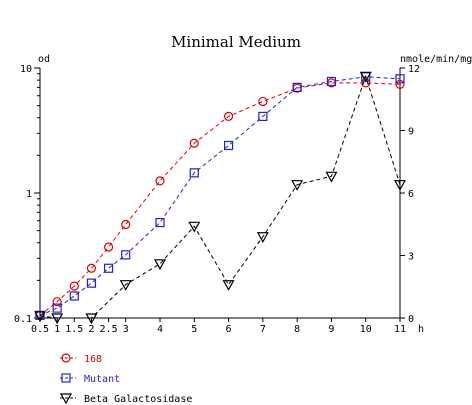 The height and width of the screenshot is (405, 472). What do you see at coordinates (436, 59) in the screenshot?
I see `y-right-axis-label: nmole/min/mg` at bounding box center [436, 59].